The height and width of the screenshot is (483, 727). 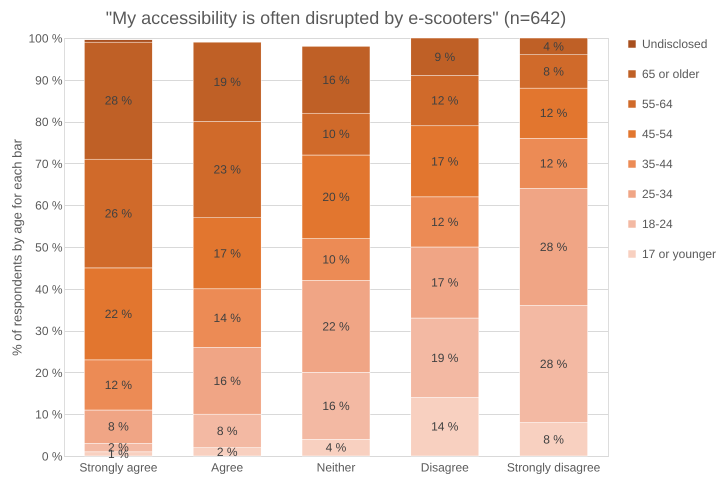 What do you see at coordinates (445, 467) in the screenshot?
I see `x-tick-label: Disagree` at bounding box center [445, 467].